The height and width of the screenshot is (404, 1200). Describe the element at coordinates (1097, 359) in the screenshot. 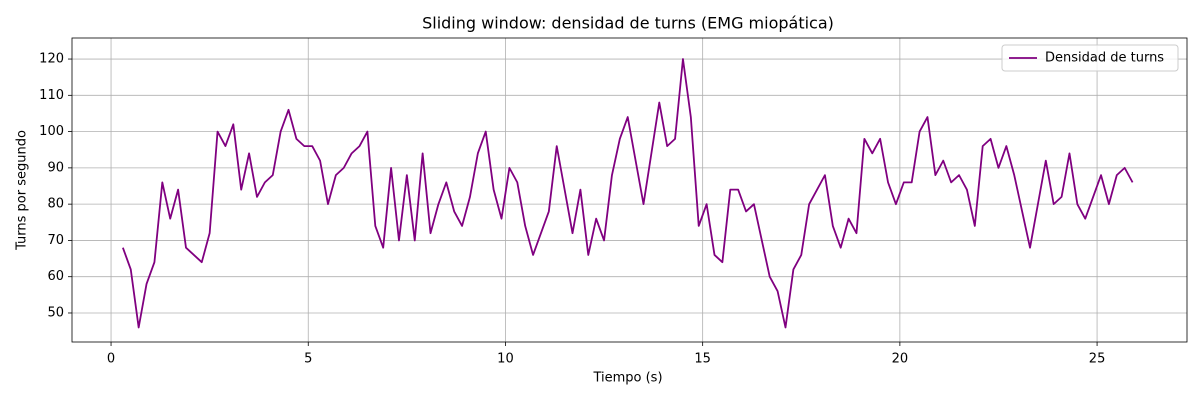

I see `x-tick-label: 25` at that location.